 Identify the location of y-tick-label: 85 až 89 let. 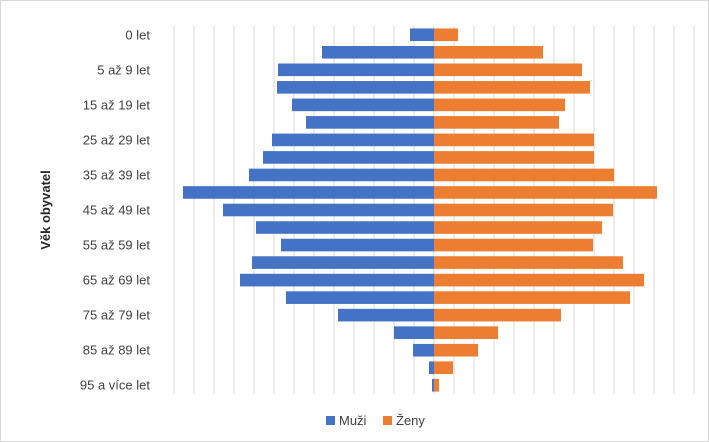
(117, 350).